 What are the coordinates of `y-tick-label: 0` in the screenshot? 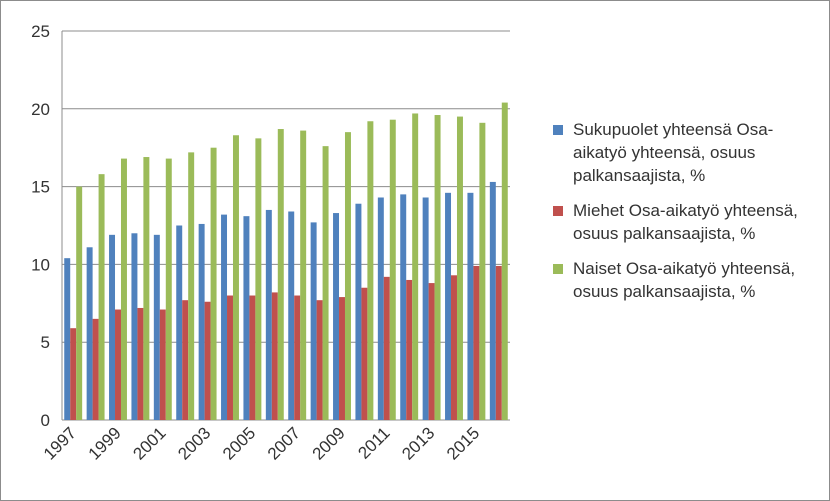 It's located at (45, 420).